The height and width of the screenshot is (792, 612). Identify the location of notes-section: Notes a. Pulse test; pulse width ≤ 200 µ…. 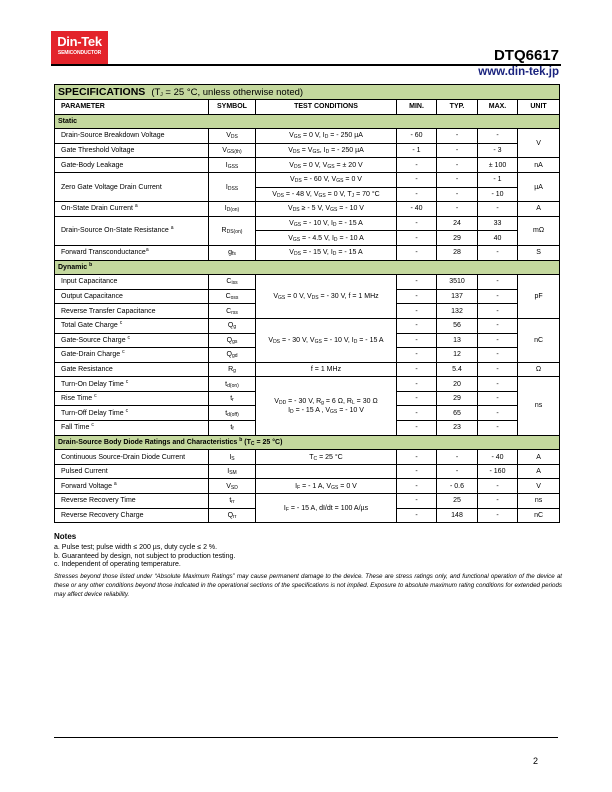
(308, 565).